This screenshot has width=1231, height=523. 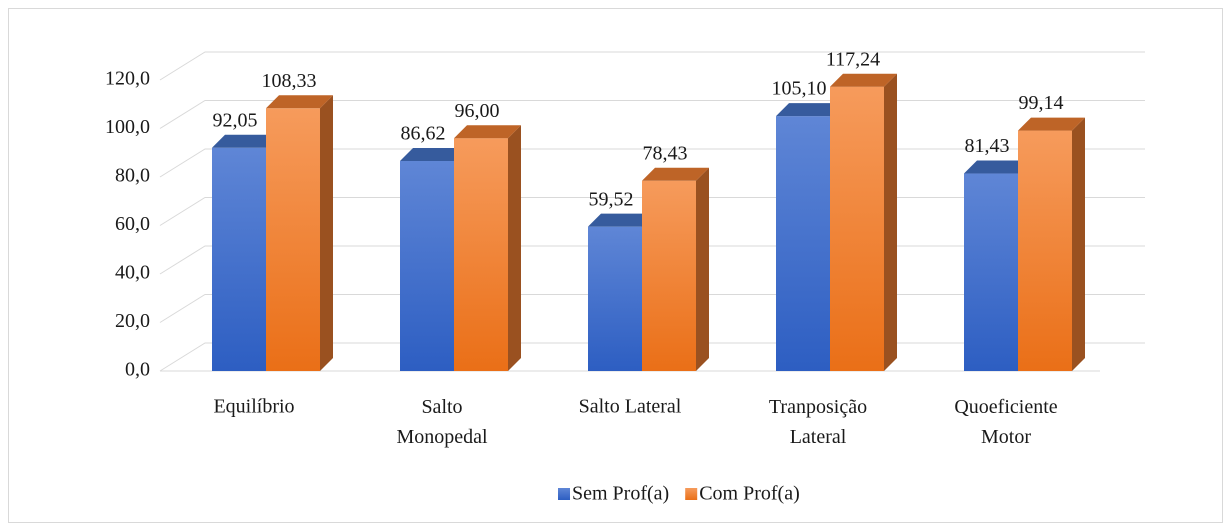 I want to click on value-label: 108,33, so click(x=289, y=81).